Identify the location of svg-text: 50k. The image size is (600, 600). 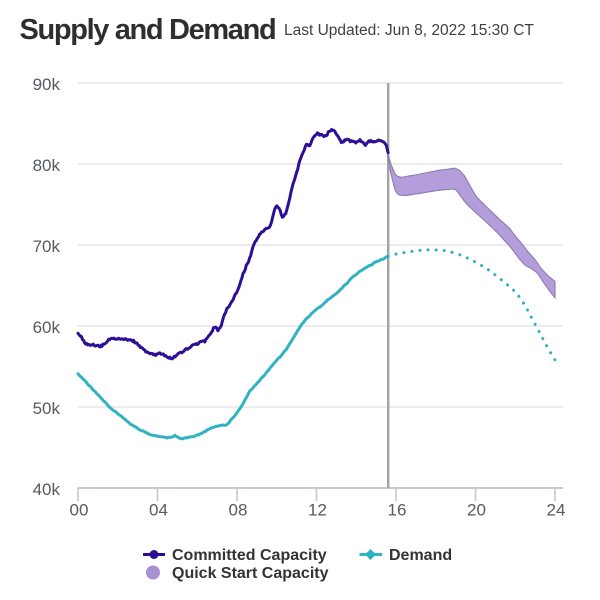
(47, 408).